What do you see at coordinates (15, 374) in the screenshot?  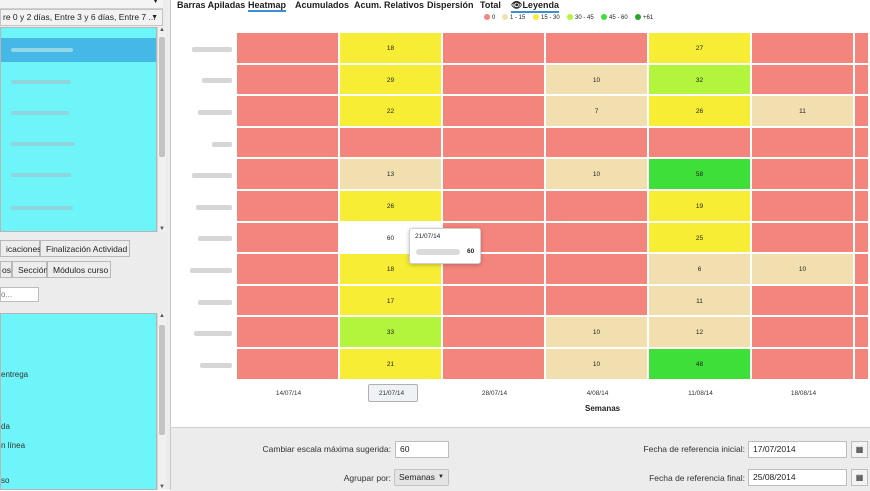 I see `list-item: entrega` at bounding box center [15, 374].